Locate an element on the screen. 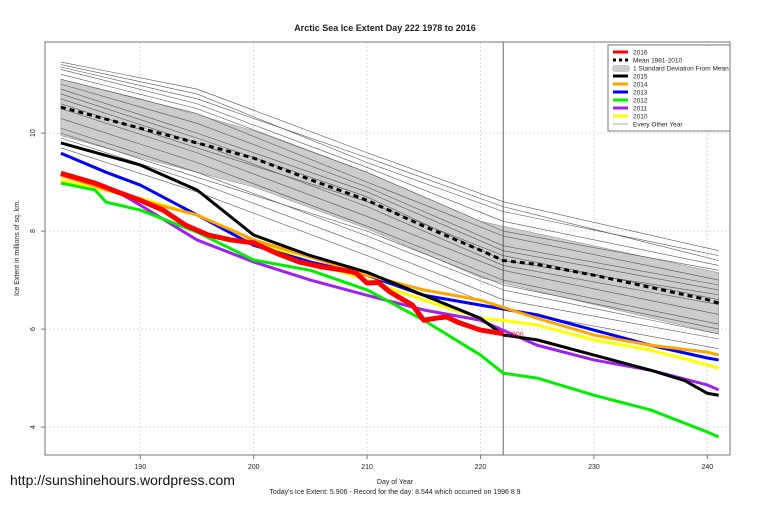 This screenshot has width=759, height=506. legend-label: 2011 is located at coordinates (640, 109).